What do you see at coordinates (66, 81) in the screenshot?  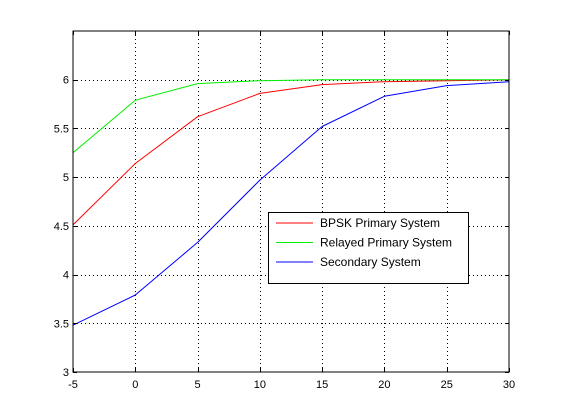 I see `y-tick-label: 6` at bounding box center [66, 81].